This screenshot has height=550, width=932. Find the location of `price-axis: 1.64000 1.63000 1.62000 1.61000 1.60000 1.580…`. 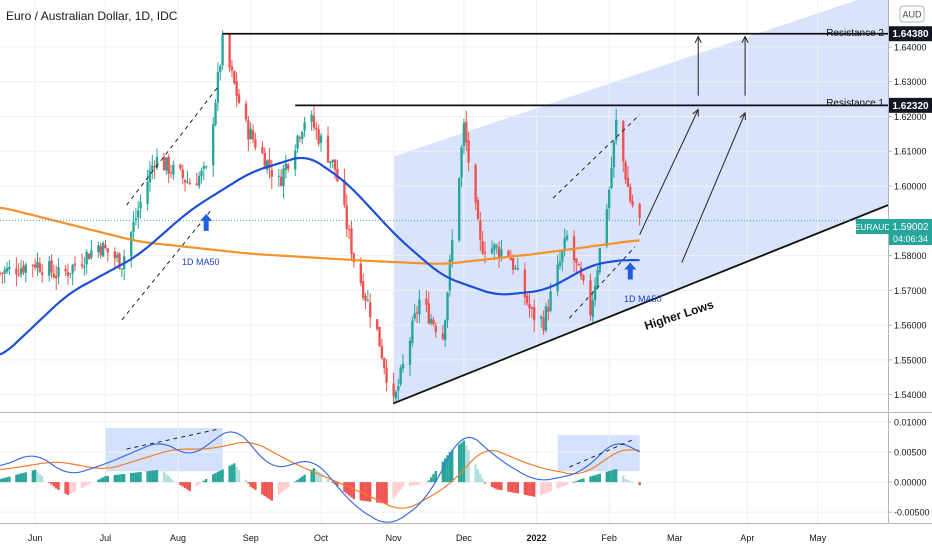

price-axis: 1.64000 1.63000 1.62000 1.61000 1.60000 1.580… is located at coordinates (907, 221).